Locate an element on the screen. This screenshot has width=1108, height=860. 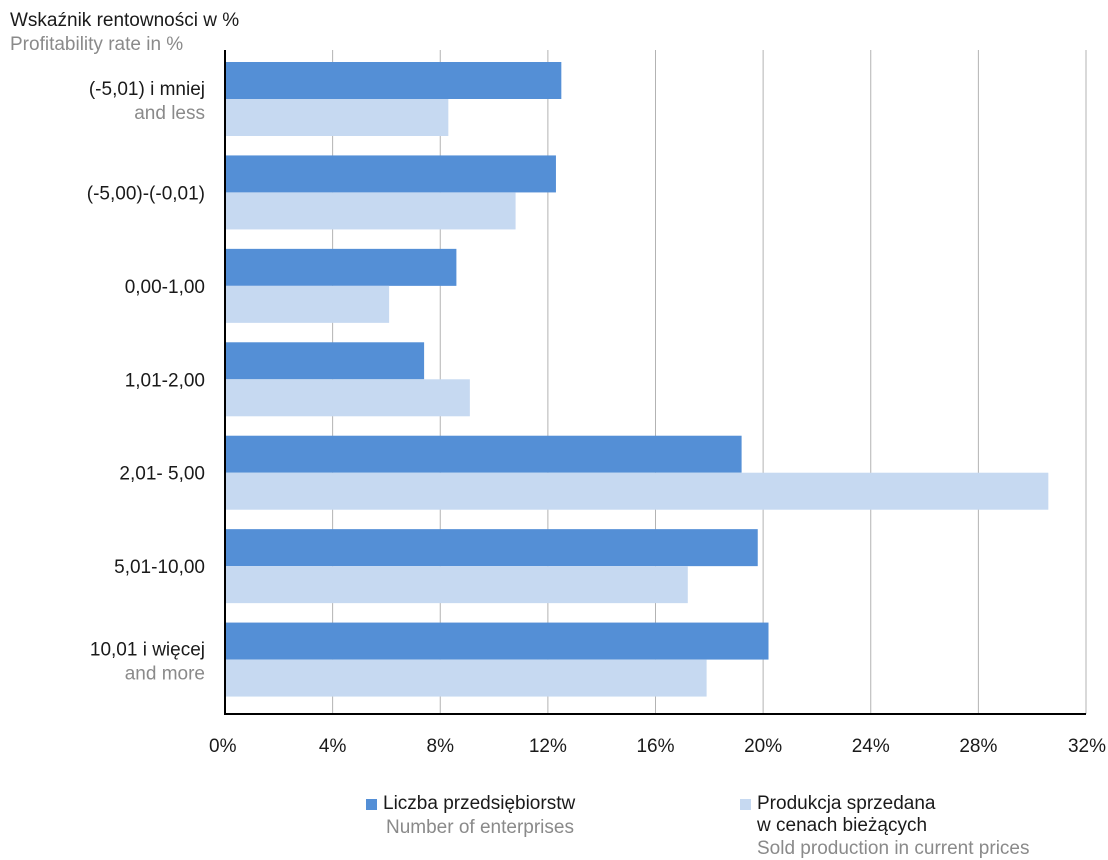
category-label-1: (-5,01) i mniej is located at coordinates (147, 89).